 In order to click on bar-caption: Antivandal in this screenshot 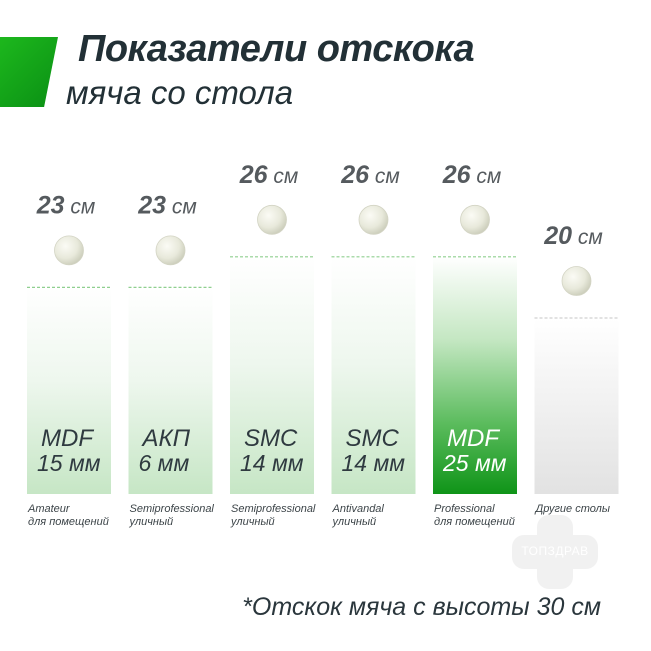, I will do `click(358, 509)`.